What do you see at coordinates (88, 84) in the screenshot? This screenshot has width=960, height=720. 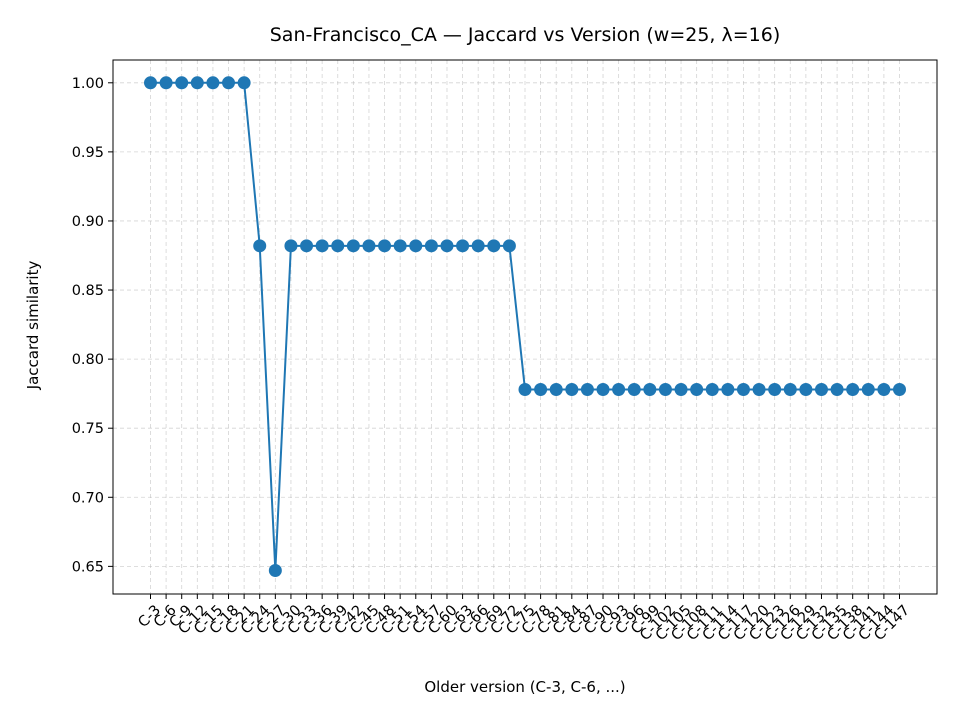 I see `y-tick-label: 1.00` at bounding box center [88, 84].